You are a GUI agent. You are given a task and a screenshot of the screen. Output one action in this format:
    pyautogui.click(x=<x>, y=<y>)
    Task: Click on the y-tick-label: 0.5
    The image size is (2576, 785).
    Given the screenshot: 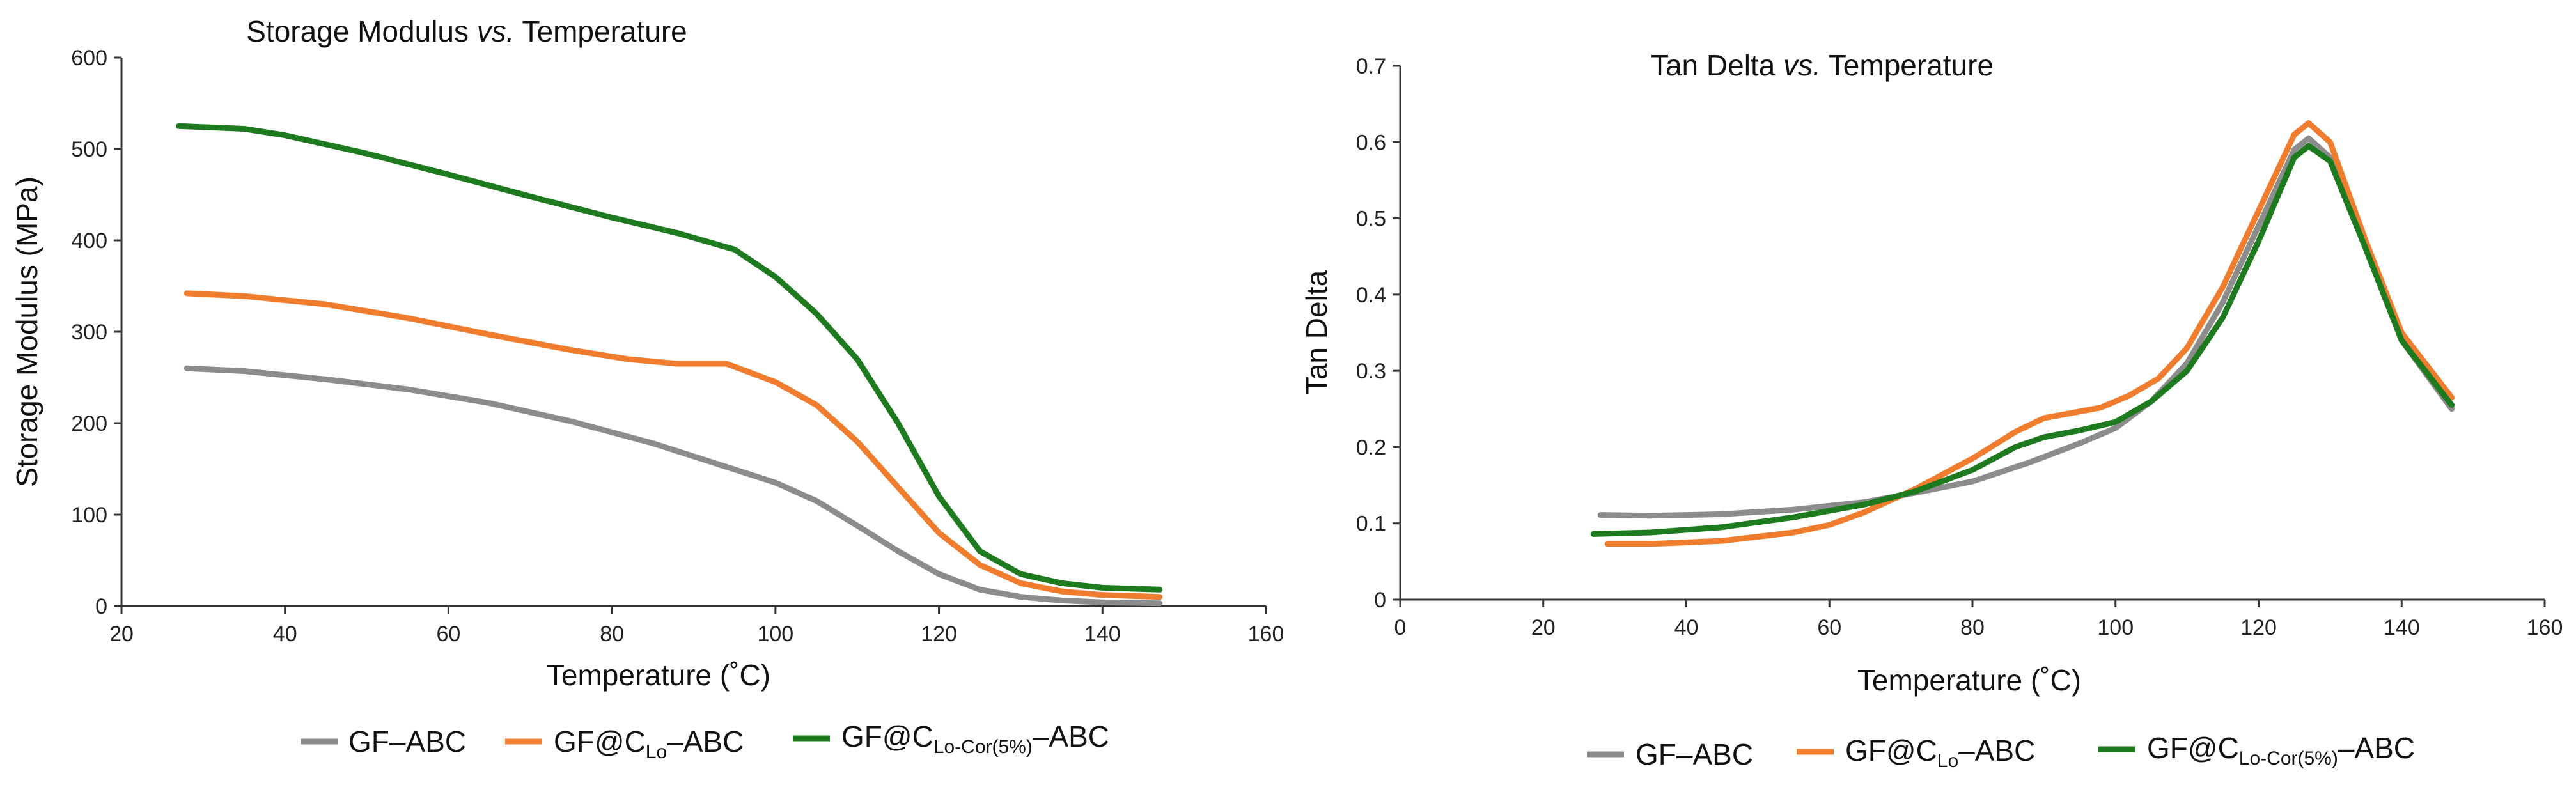 What is the action you would take?
    pyautogui.click(x=1371, y=219)
    